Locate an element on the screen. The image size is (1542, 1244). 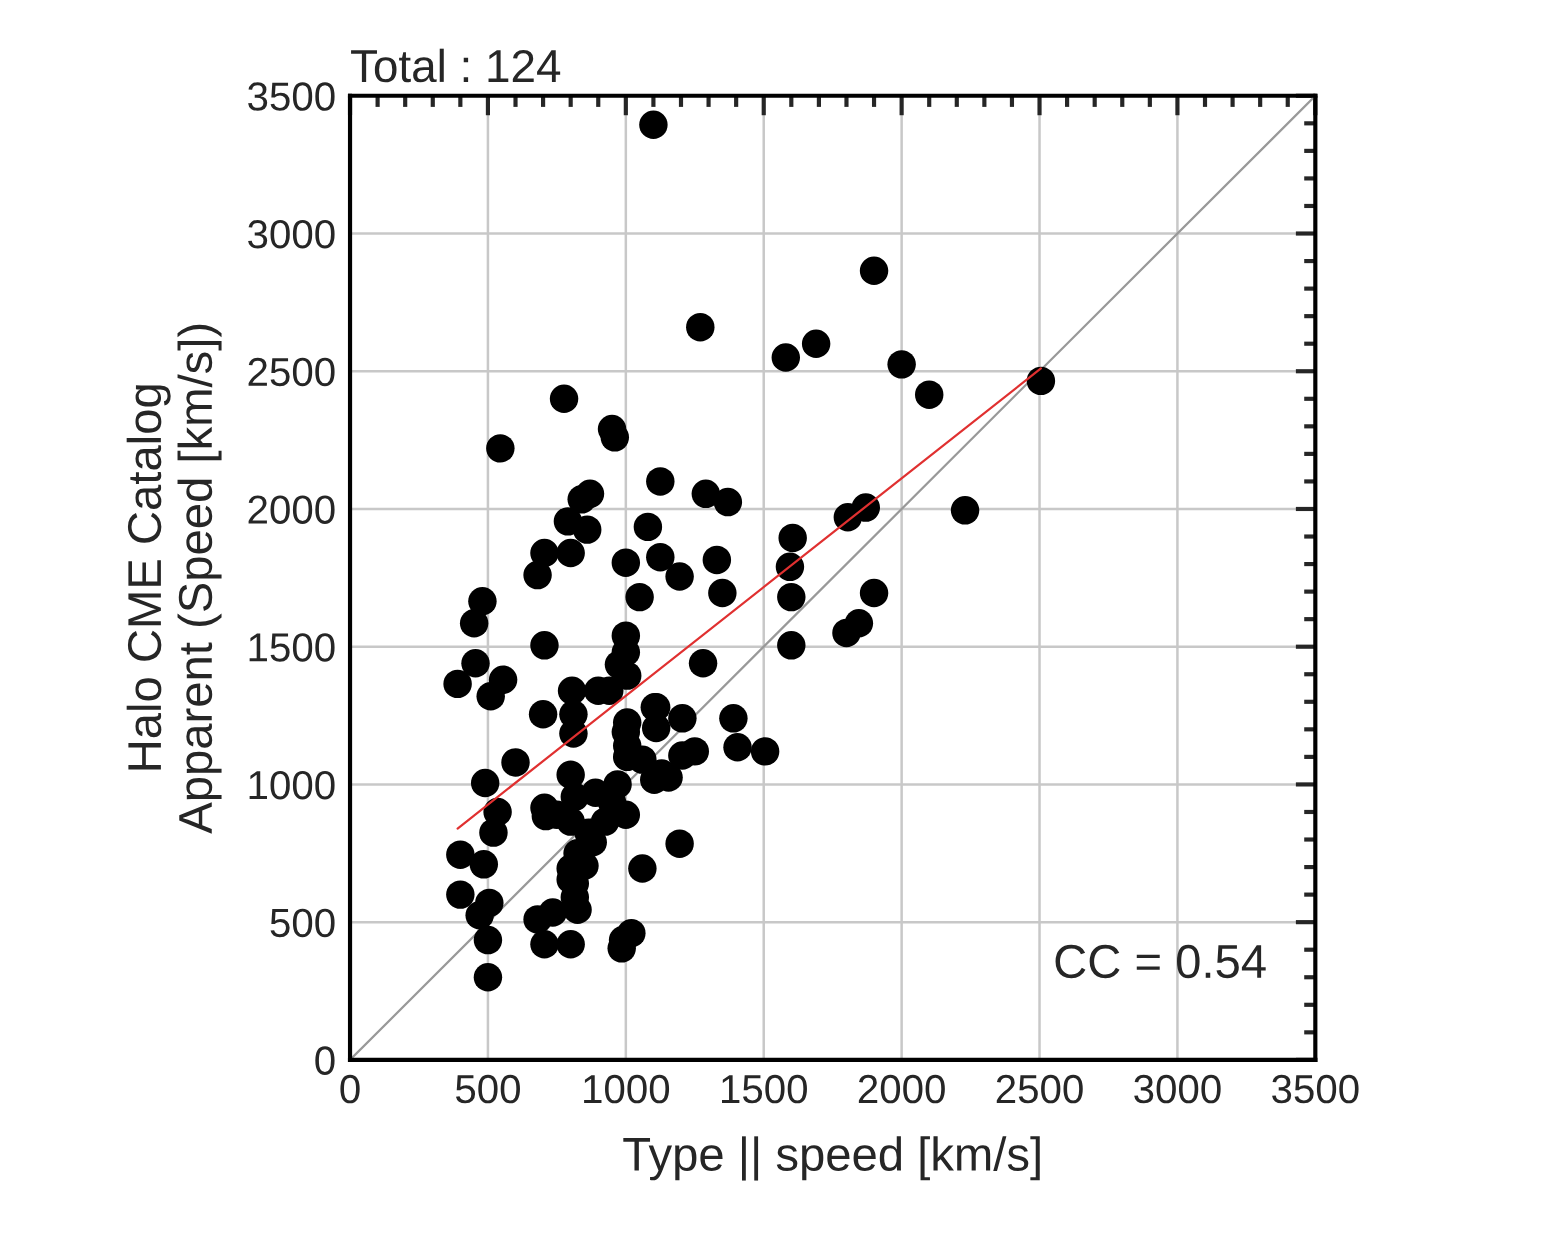
x-tick-label: 3500 is located at coordinates (1315, 1089).